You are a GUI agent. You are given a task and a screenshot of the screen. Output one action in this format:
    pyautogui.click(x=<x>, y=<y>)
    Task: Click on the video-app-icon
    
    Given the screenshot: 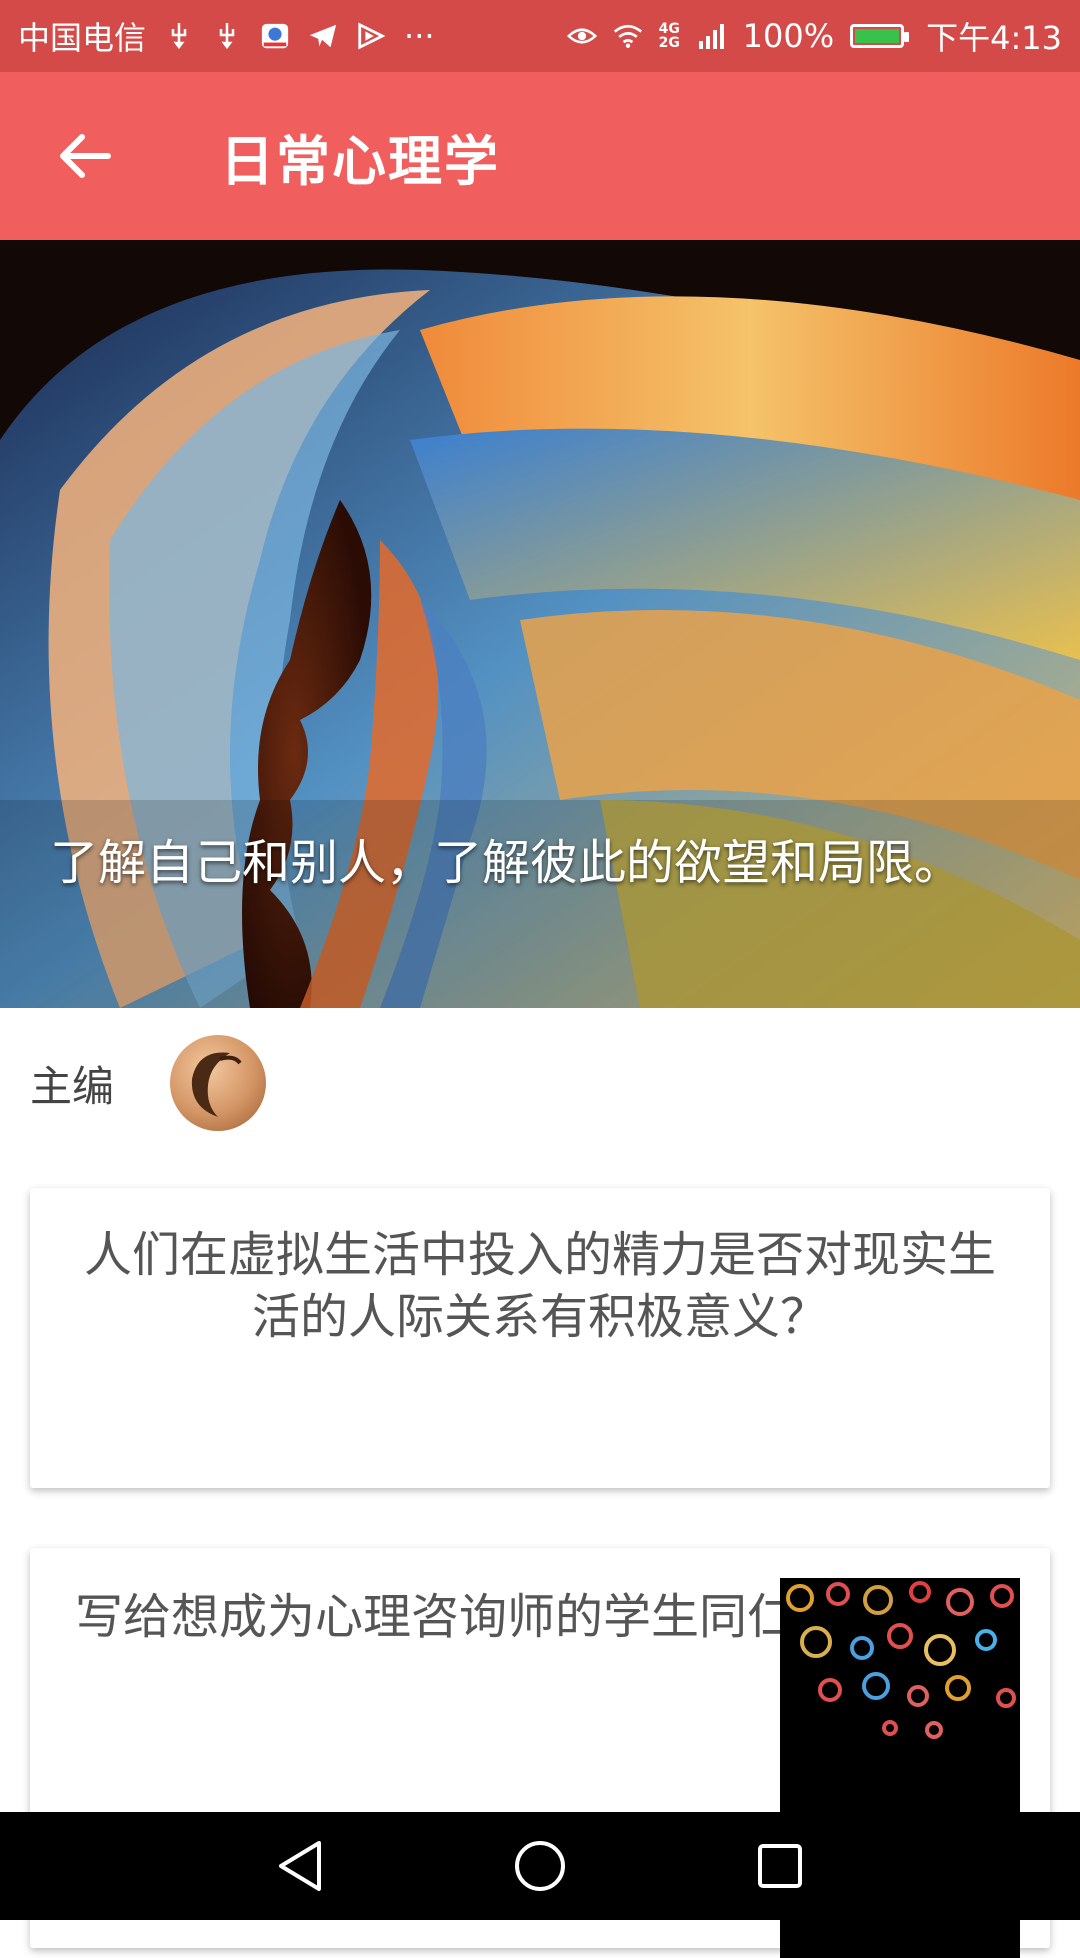 What is the action you would take?
    pyautogui.click(x=275, y=36)
    